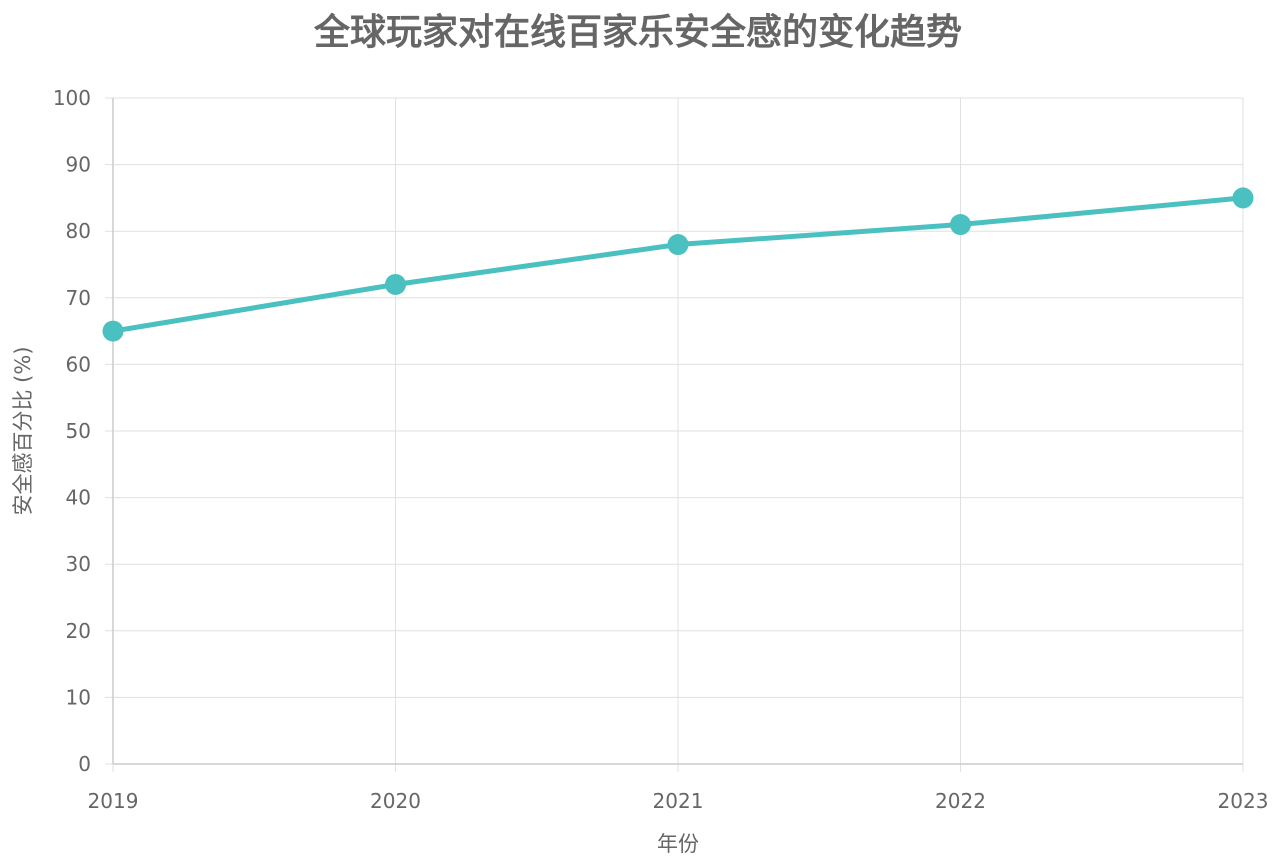 This screenshot has width=1276, height=866. Describe the element at coordinates (78, 431) in the screenshot. I see `y-tick-label: 50` at that location.